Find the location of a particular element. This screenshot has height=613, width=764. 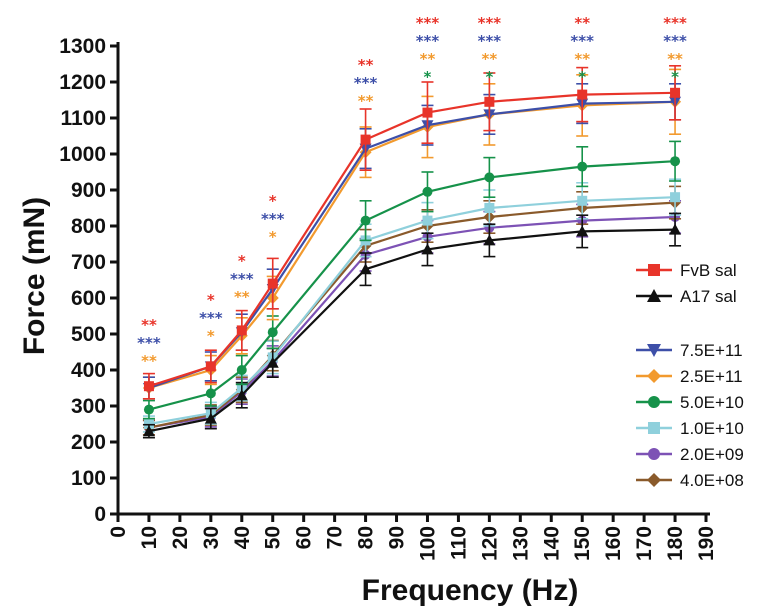

legend-item: 1.0E+10 is located at coordinates (690, 428).